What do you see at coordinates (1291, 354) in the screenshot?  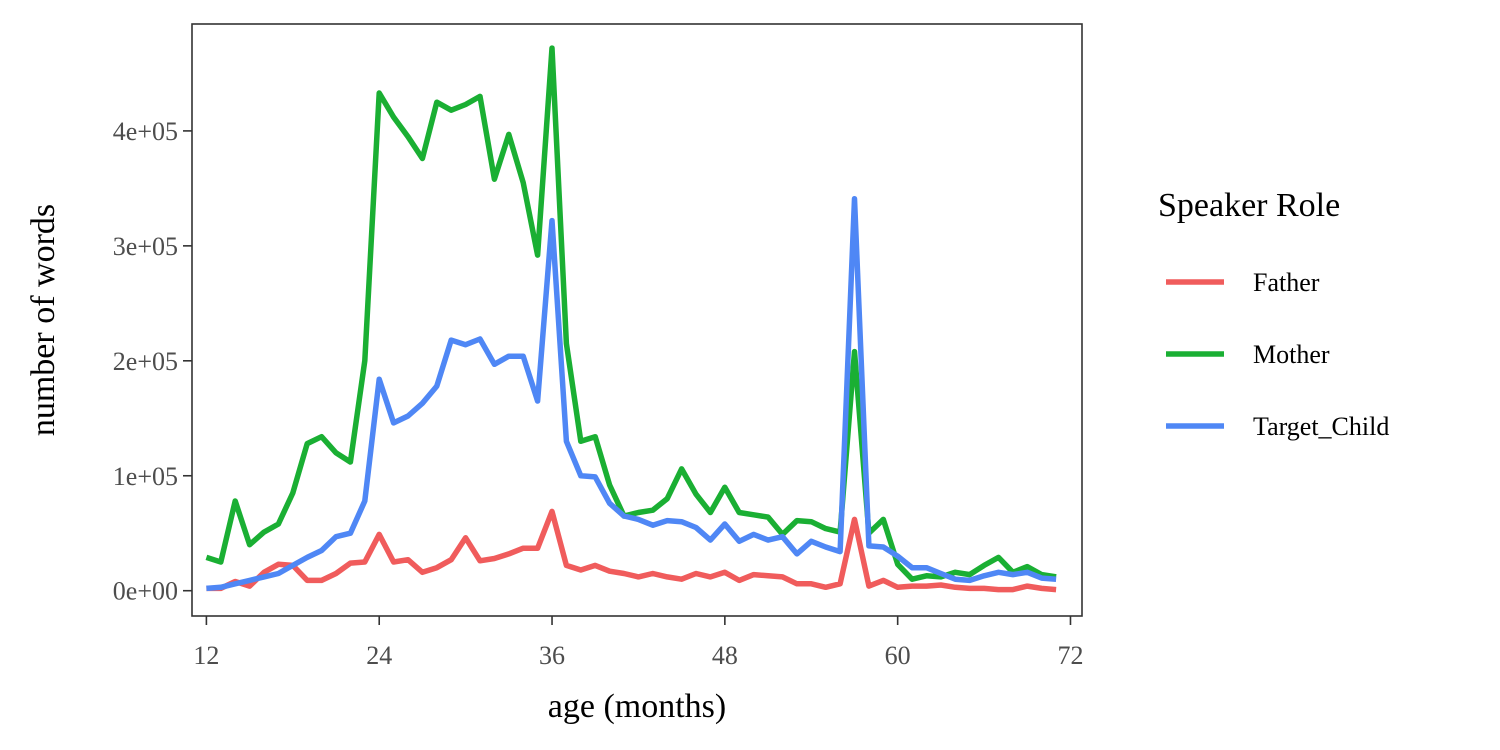 I see `legend-label: Mother` at bounding box center [1291, 354].